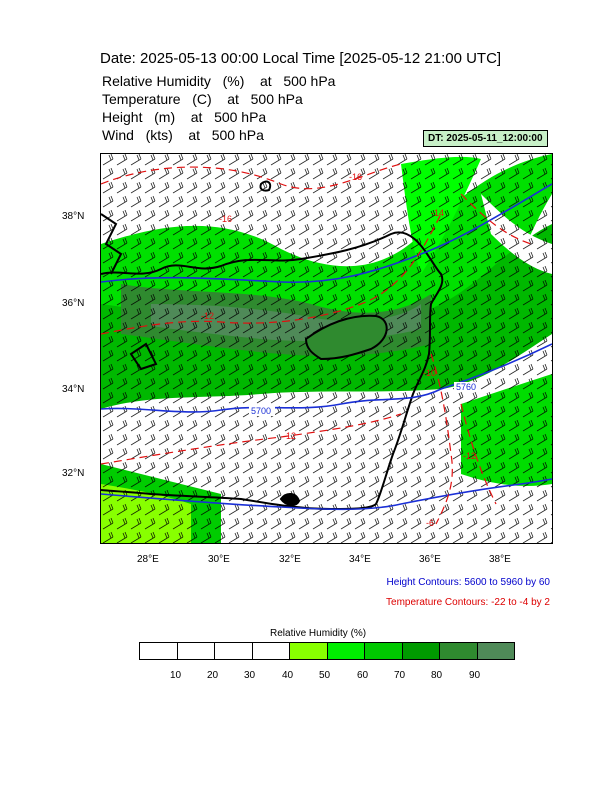 This screenshot has height=792, width=612. I want to click on lat-label: 34°N, so click(73, 389).